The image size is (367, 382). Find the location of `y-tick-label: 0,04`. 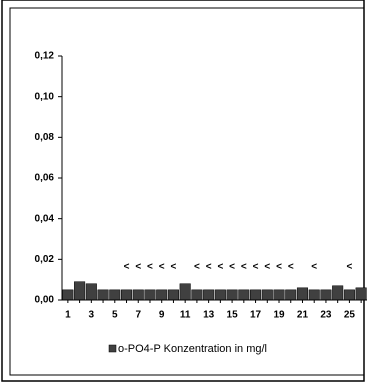

y-tick-label: 0,04 is located at coordinates (45, 218).